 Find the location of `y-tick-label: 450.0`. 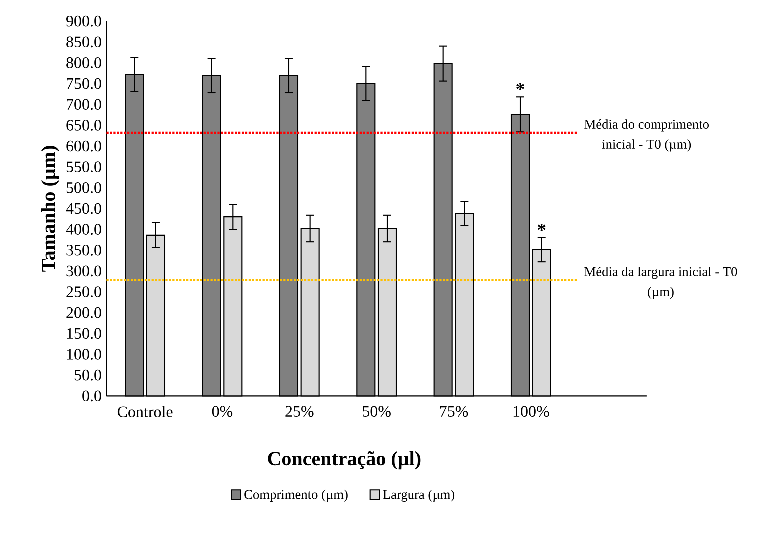

y-tick-label: 450.0 is located at coordinates (84, 209).